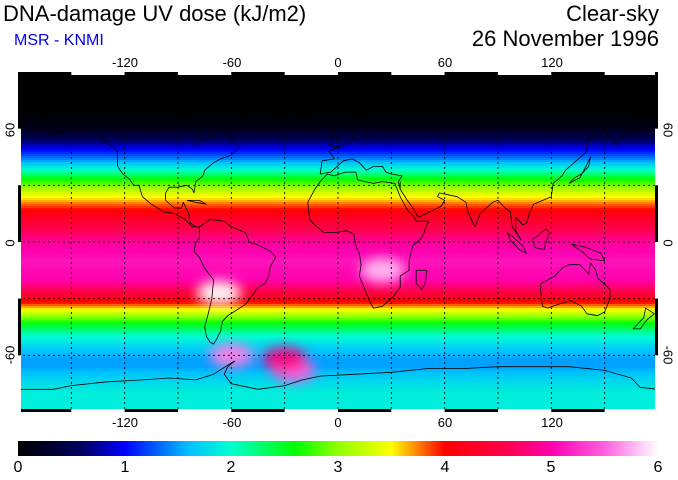 This screenshot has width=678, height=480. I want to click on coastline-africa, so click(368, 240).